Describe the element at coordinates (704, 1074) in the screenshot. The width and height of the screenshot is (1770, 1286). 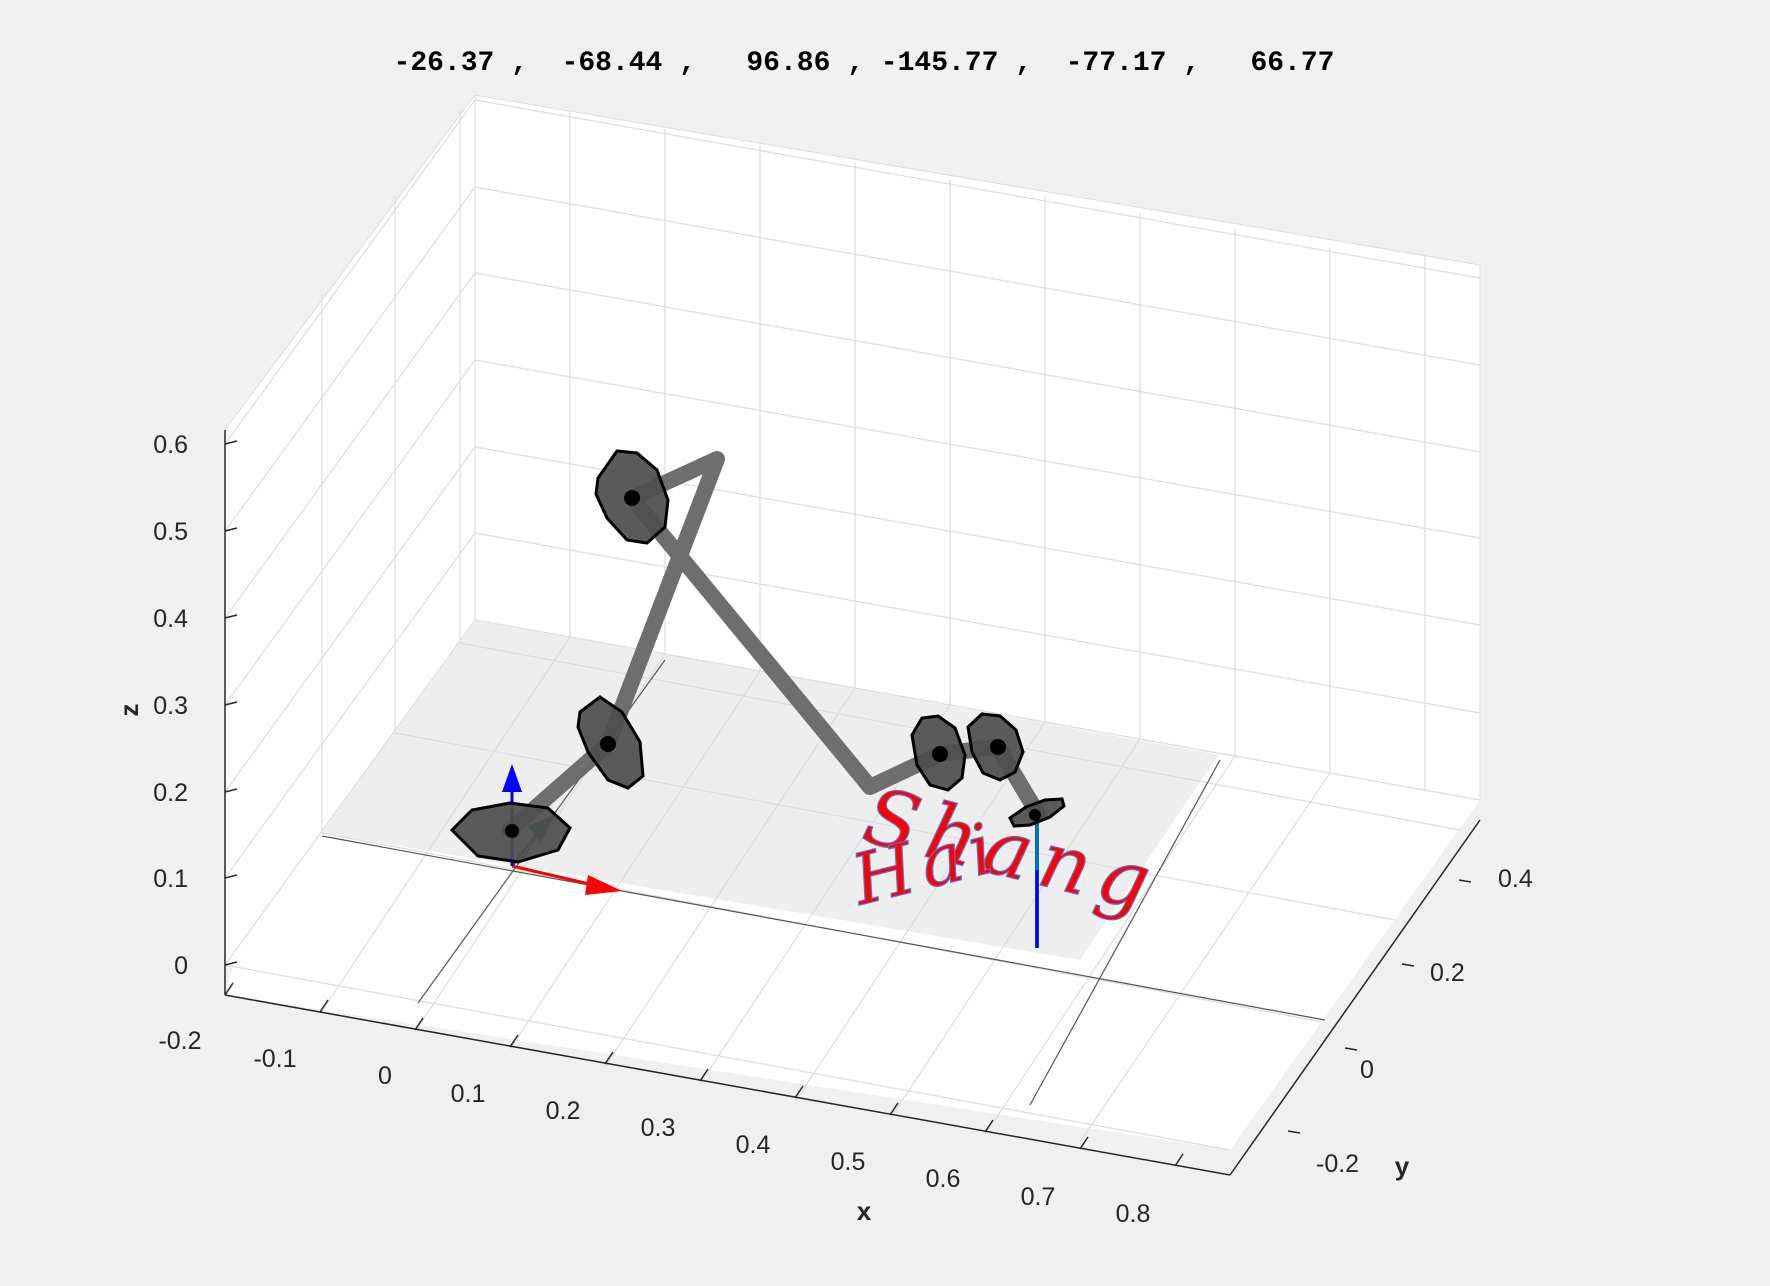
I see `x-ticks` at that location.